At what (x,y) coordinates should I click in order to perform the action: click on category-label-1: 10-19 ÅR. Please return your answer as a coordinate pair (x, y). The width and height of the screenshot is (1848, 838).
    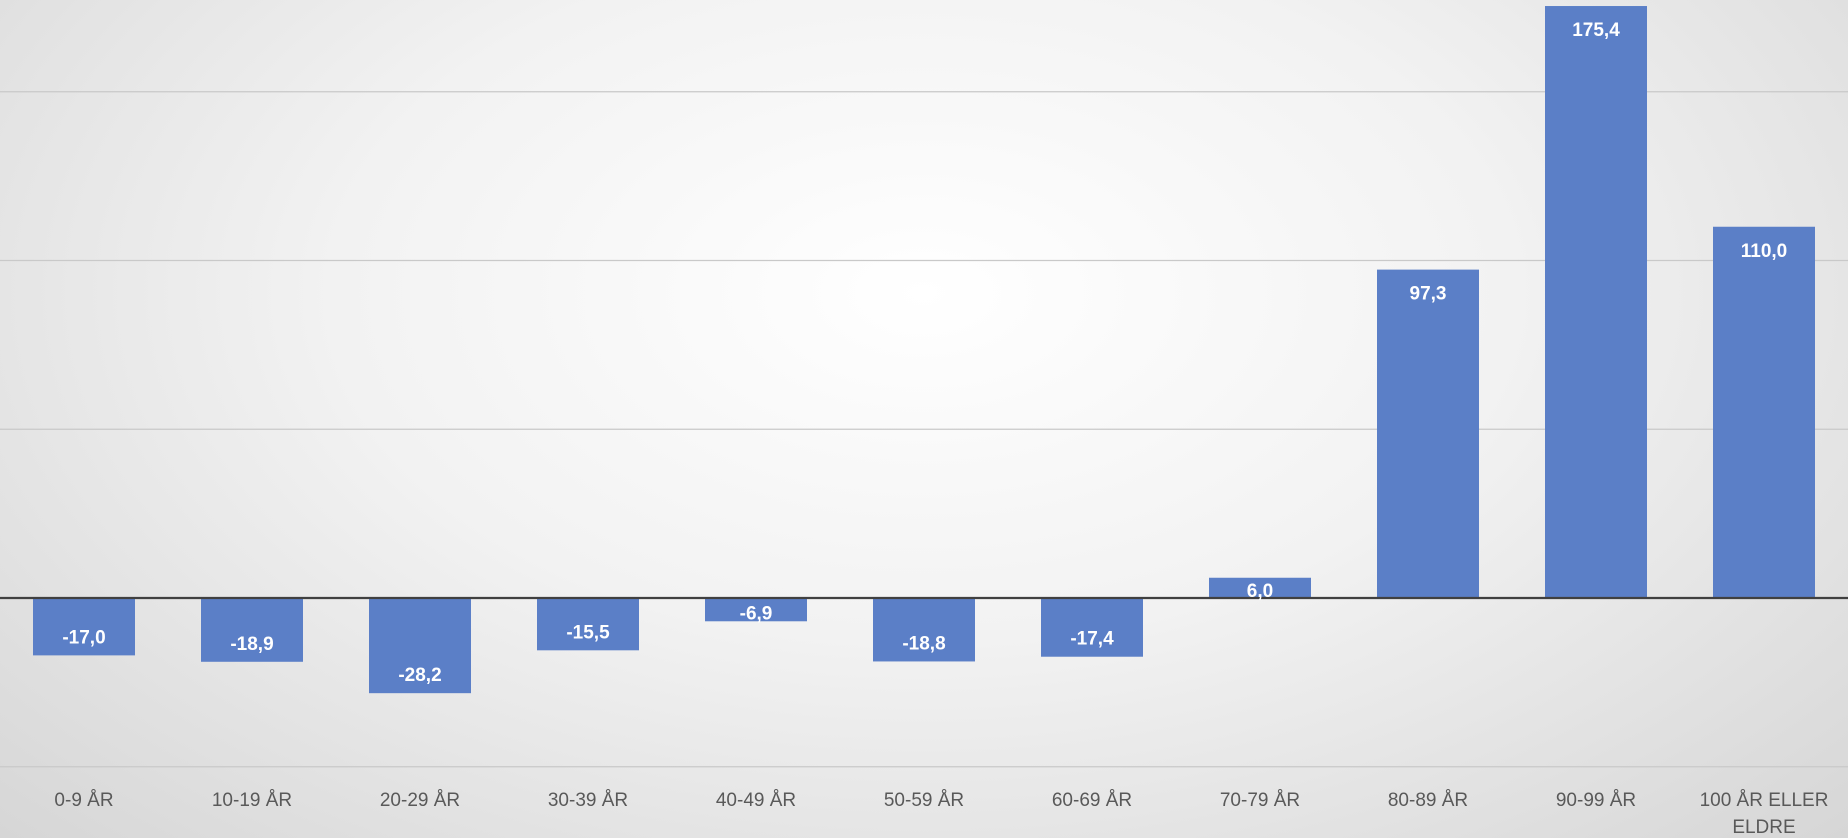
    Looking at the image, I should click on (252, 800).